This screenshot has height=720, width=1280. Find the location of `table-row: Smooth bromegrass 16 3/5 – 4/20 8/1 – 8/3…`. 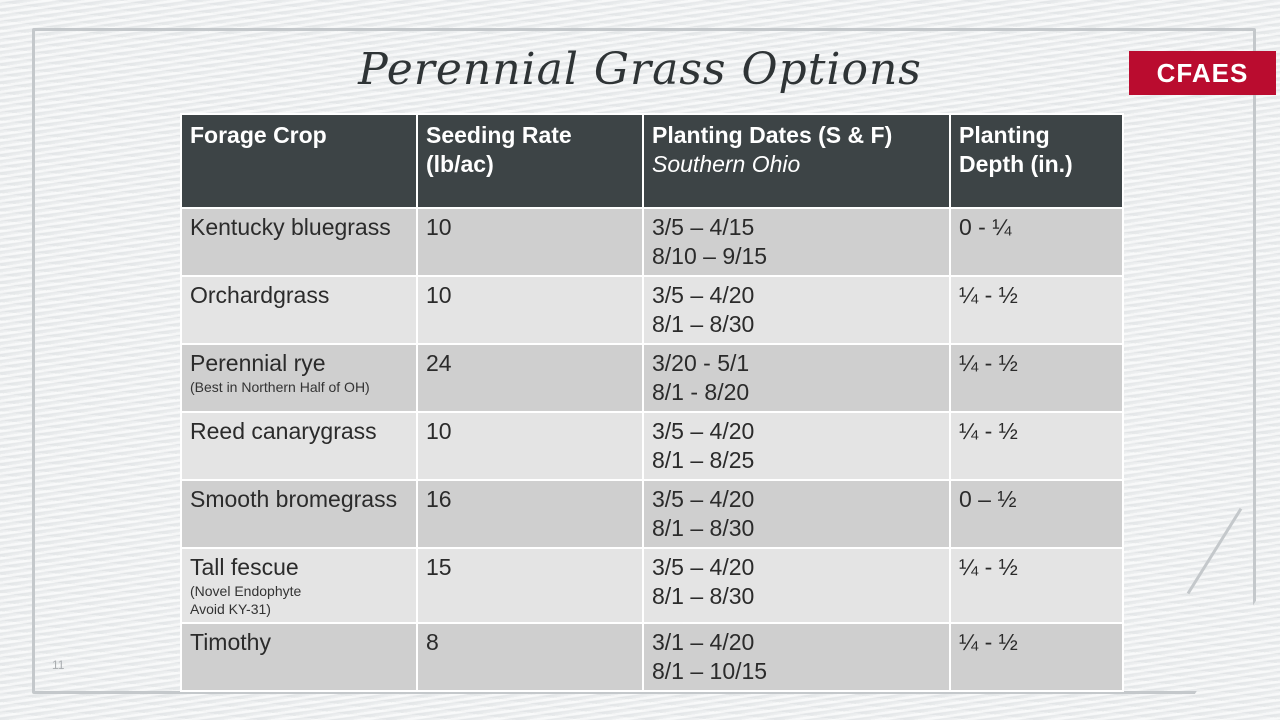

table-row: Smooth bromegrass 16 3/5 – 4/20 8/1 – 8/3… is located at coordinates (652, 514).